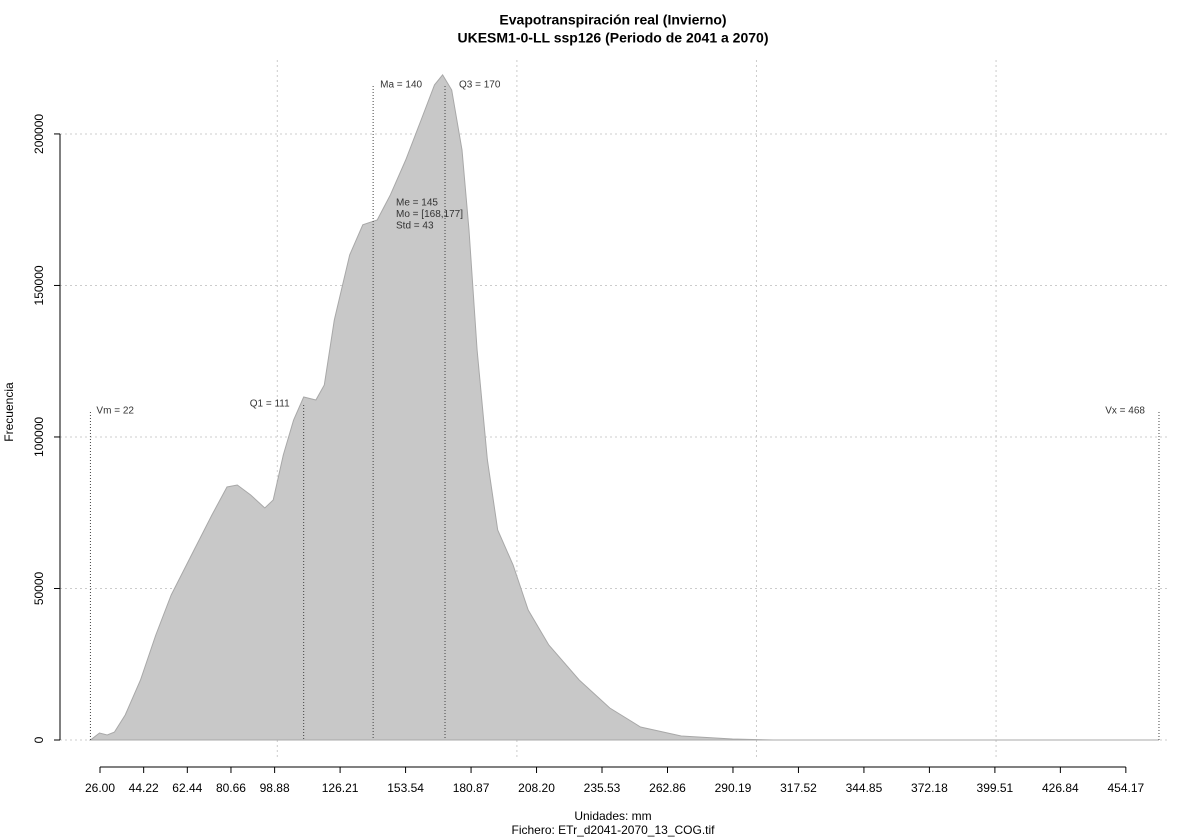 Image resolution: width=1200 pixels, height=840 pixels. Describe the element at coordinates (39, 739) in the screenshot. I see `y-tick-label: 0` at that location.